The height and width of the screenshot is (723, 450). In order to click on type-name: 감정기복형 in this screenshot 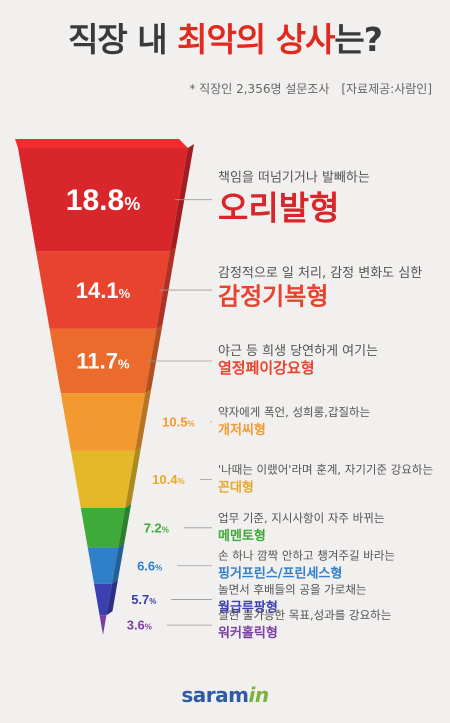, I will do `click(273, 296)`.